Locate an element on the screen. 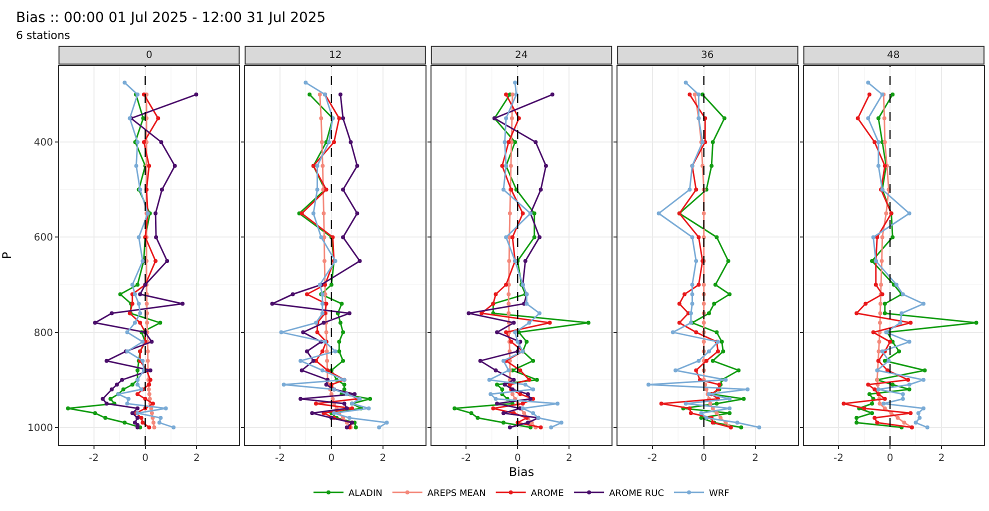 The width and height of the screenshot is (989, 511). chart-subtitle: 6 stations is located at coordinates (43, 35).